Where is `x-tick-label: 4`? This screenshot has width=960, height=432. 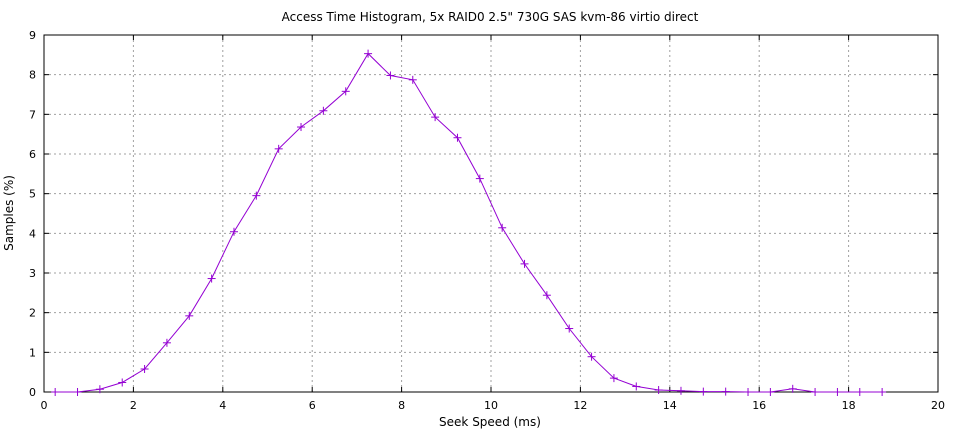 x-tick-label: 4 is located at coordinates (222, 405).